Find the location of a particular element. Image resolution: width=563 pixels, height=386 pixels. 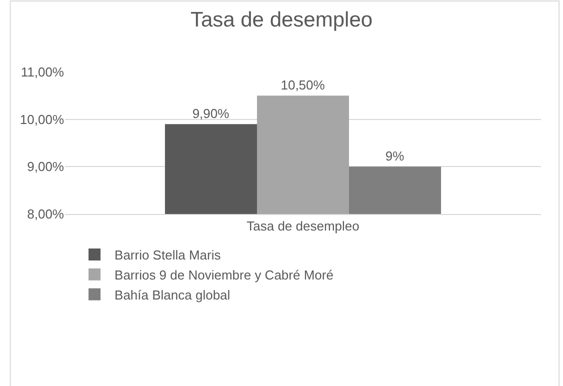

y-tick-label: 11,00% is located at coordinates (42, 72).